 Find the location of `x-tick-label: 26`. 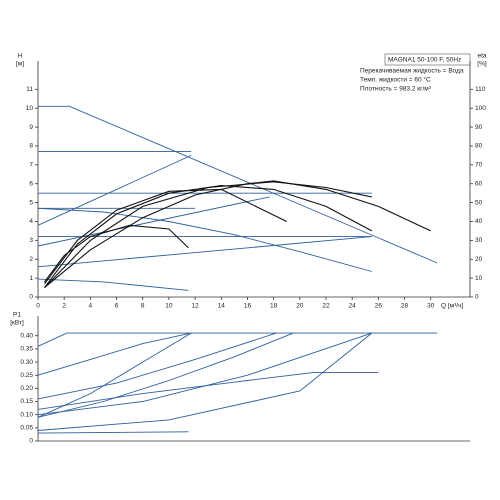

x-tick-label: 26 is located at coordinates (379, 306).